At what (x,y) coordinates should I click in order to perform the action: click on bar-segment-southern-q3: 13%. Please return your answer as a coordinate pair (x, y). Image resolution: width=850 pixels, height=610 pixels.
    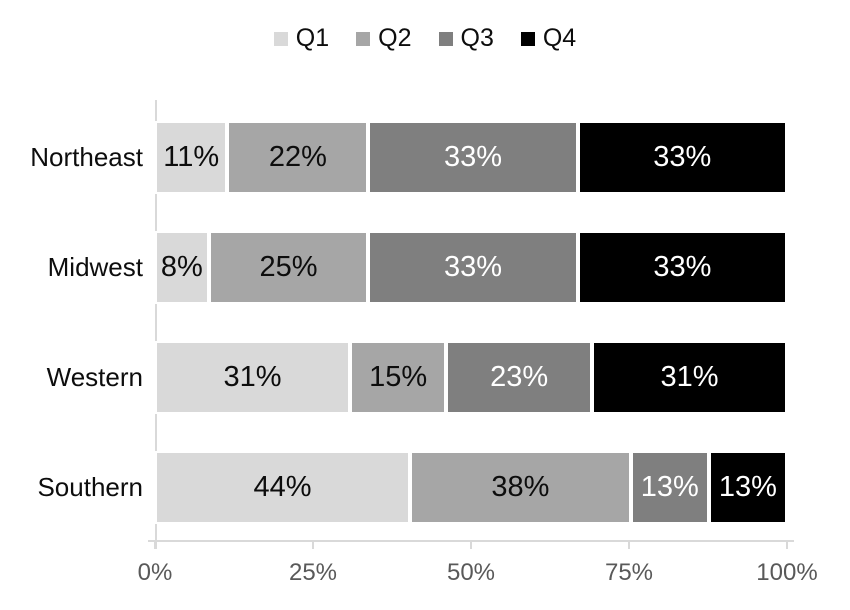
    Looking at the image, I should click on (669, 487).